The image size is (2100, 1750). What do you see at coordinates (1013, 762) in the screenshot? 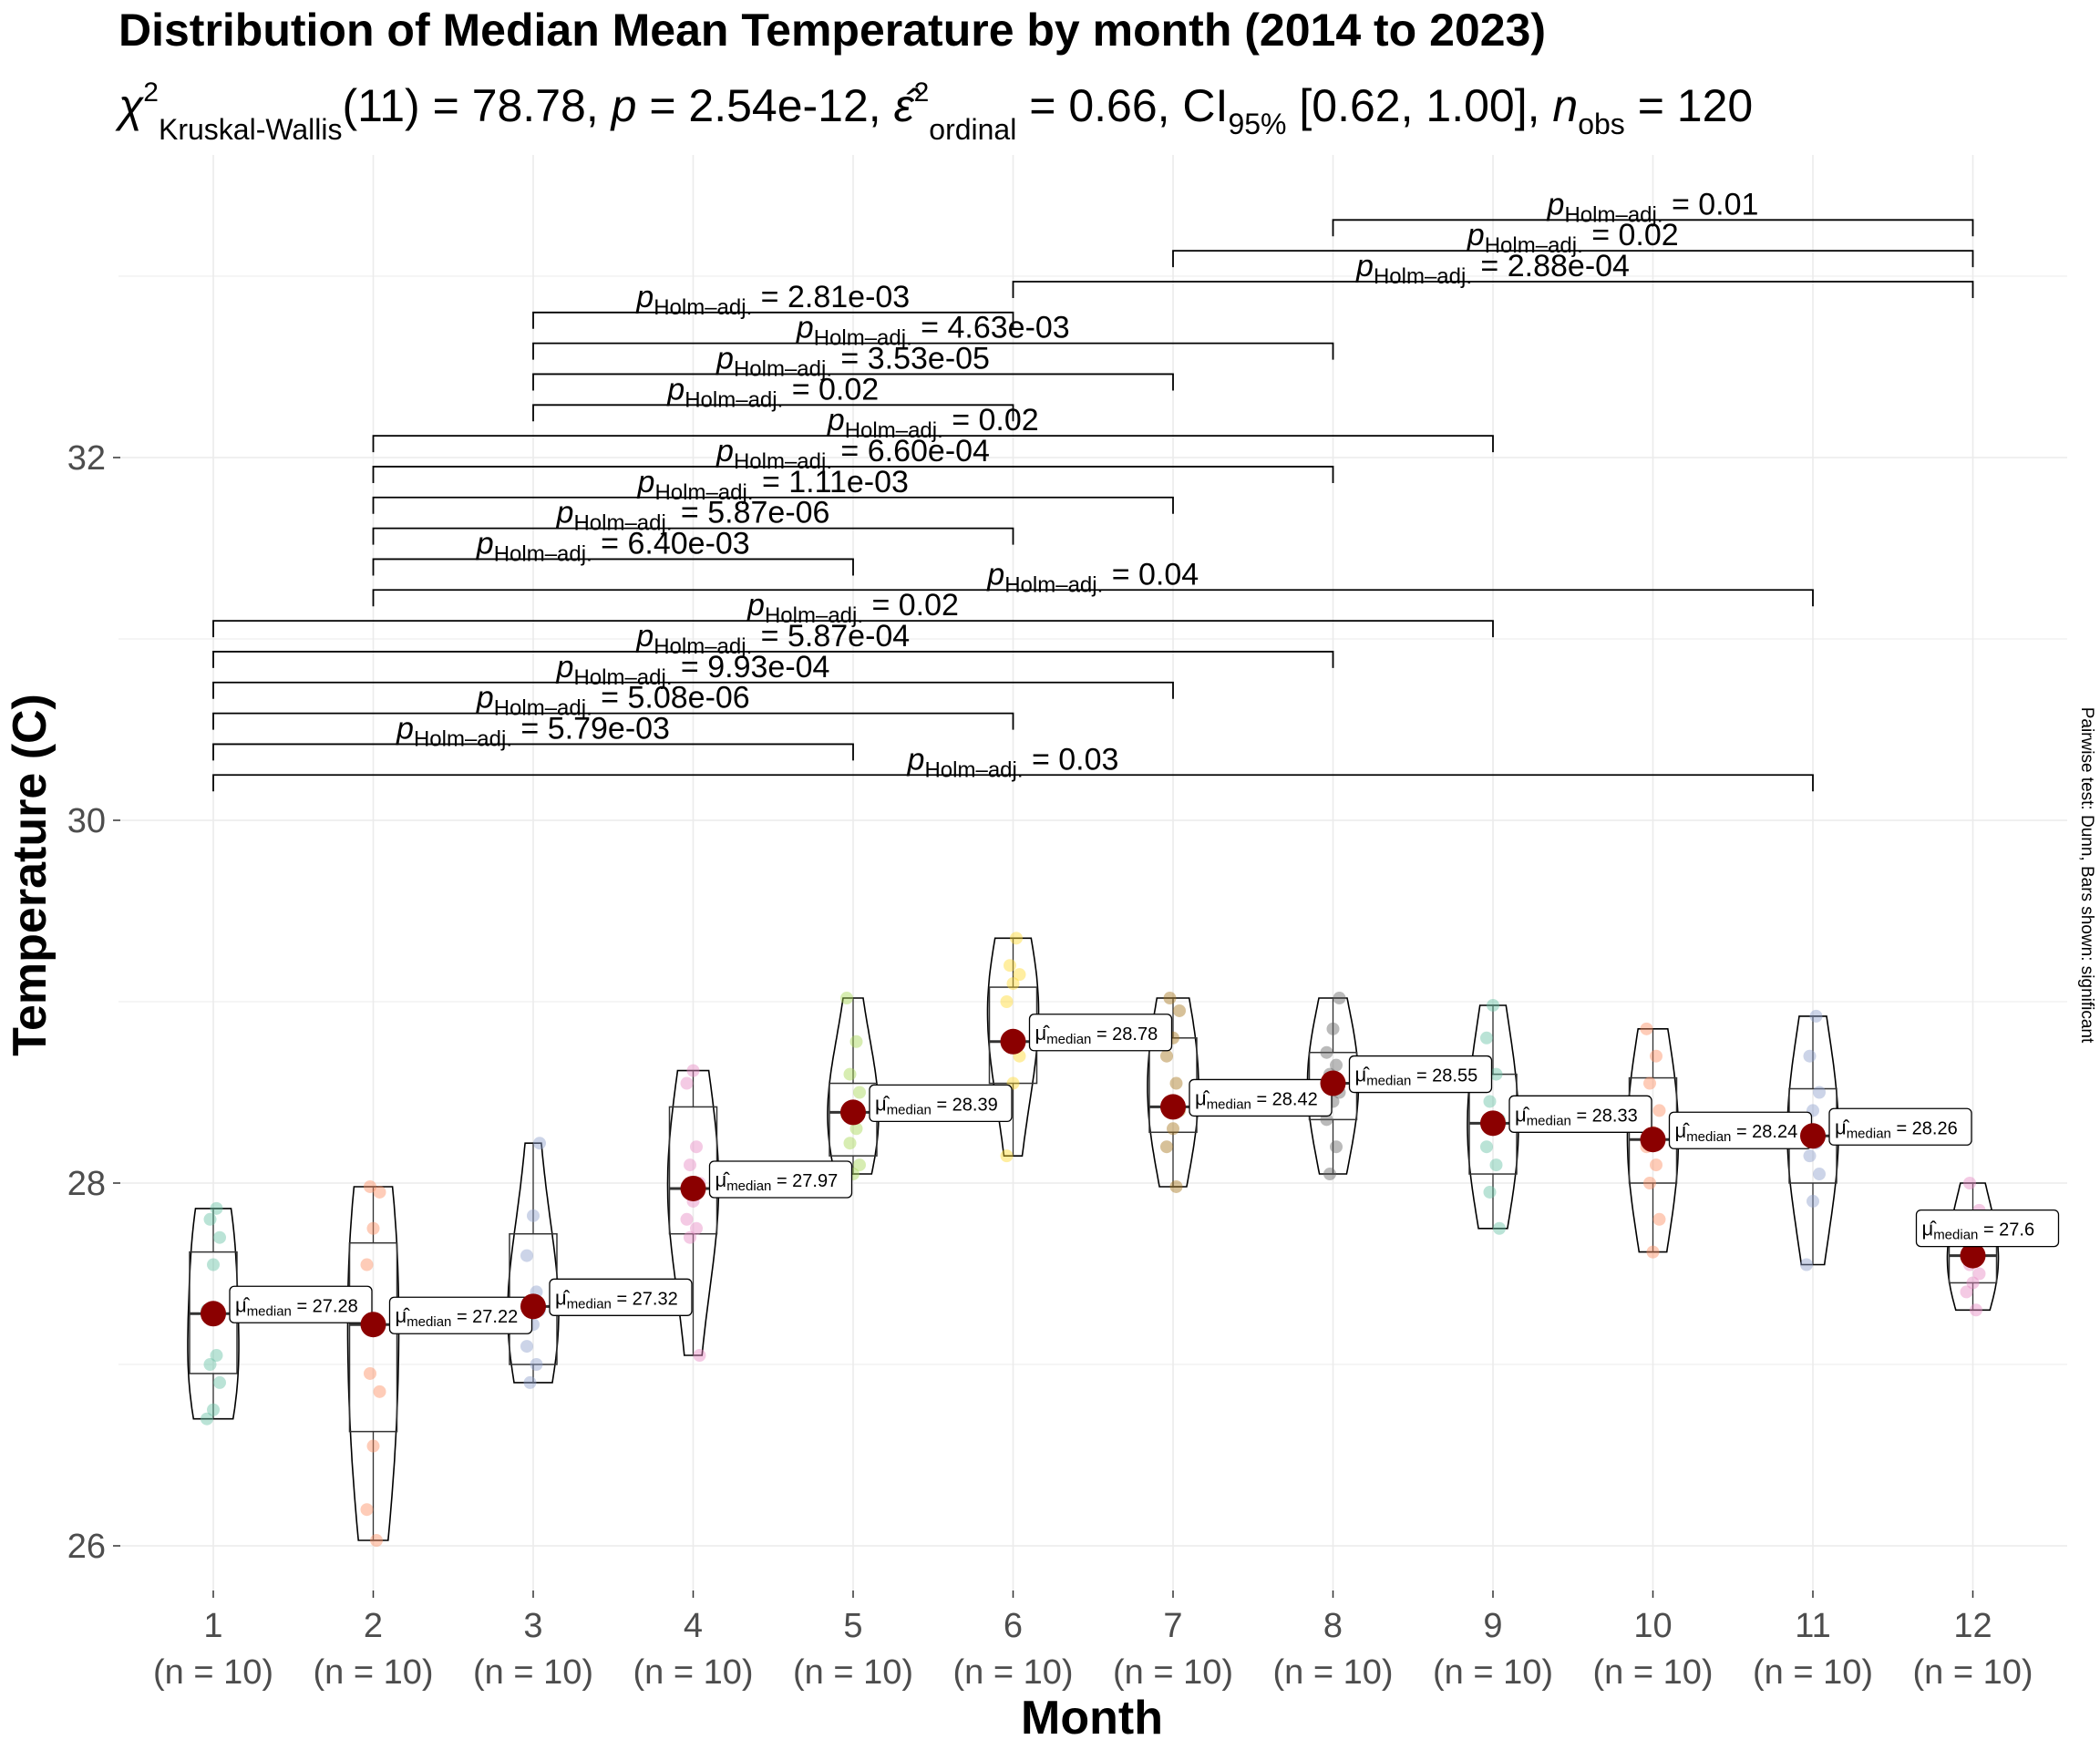
I see `comparison-p-label: pHolm–adj. = 0.03` at bounding box center [1013, 762].